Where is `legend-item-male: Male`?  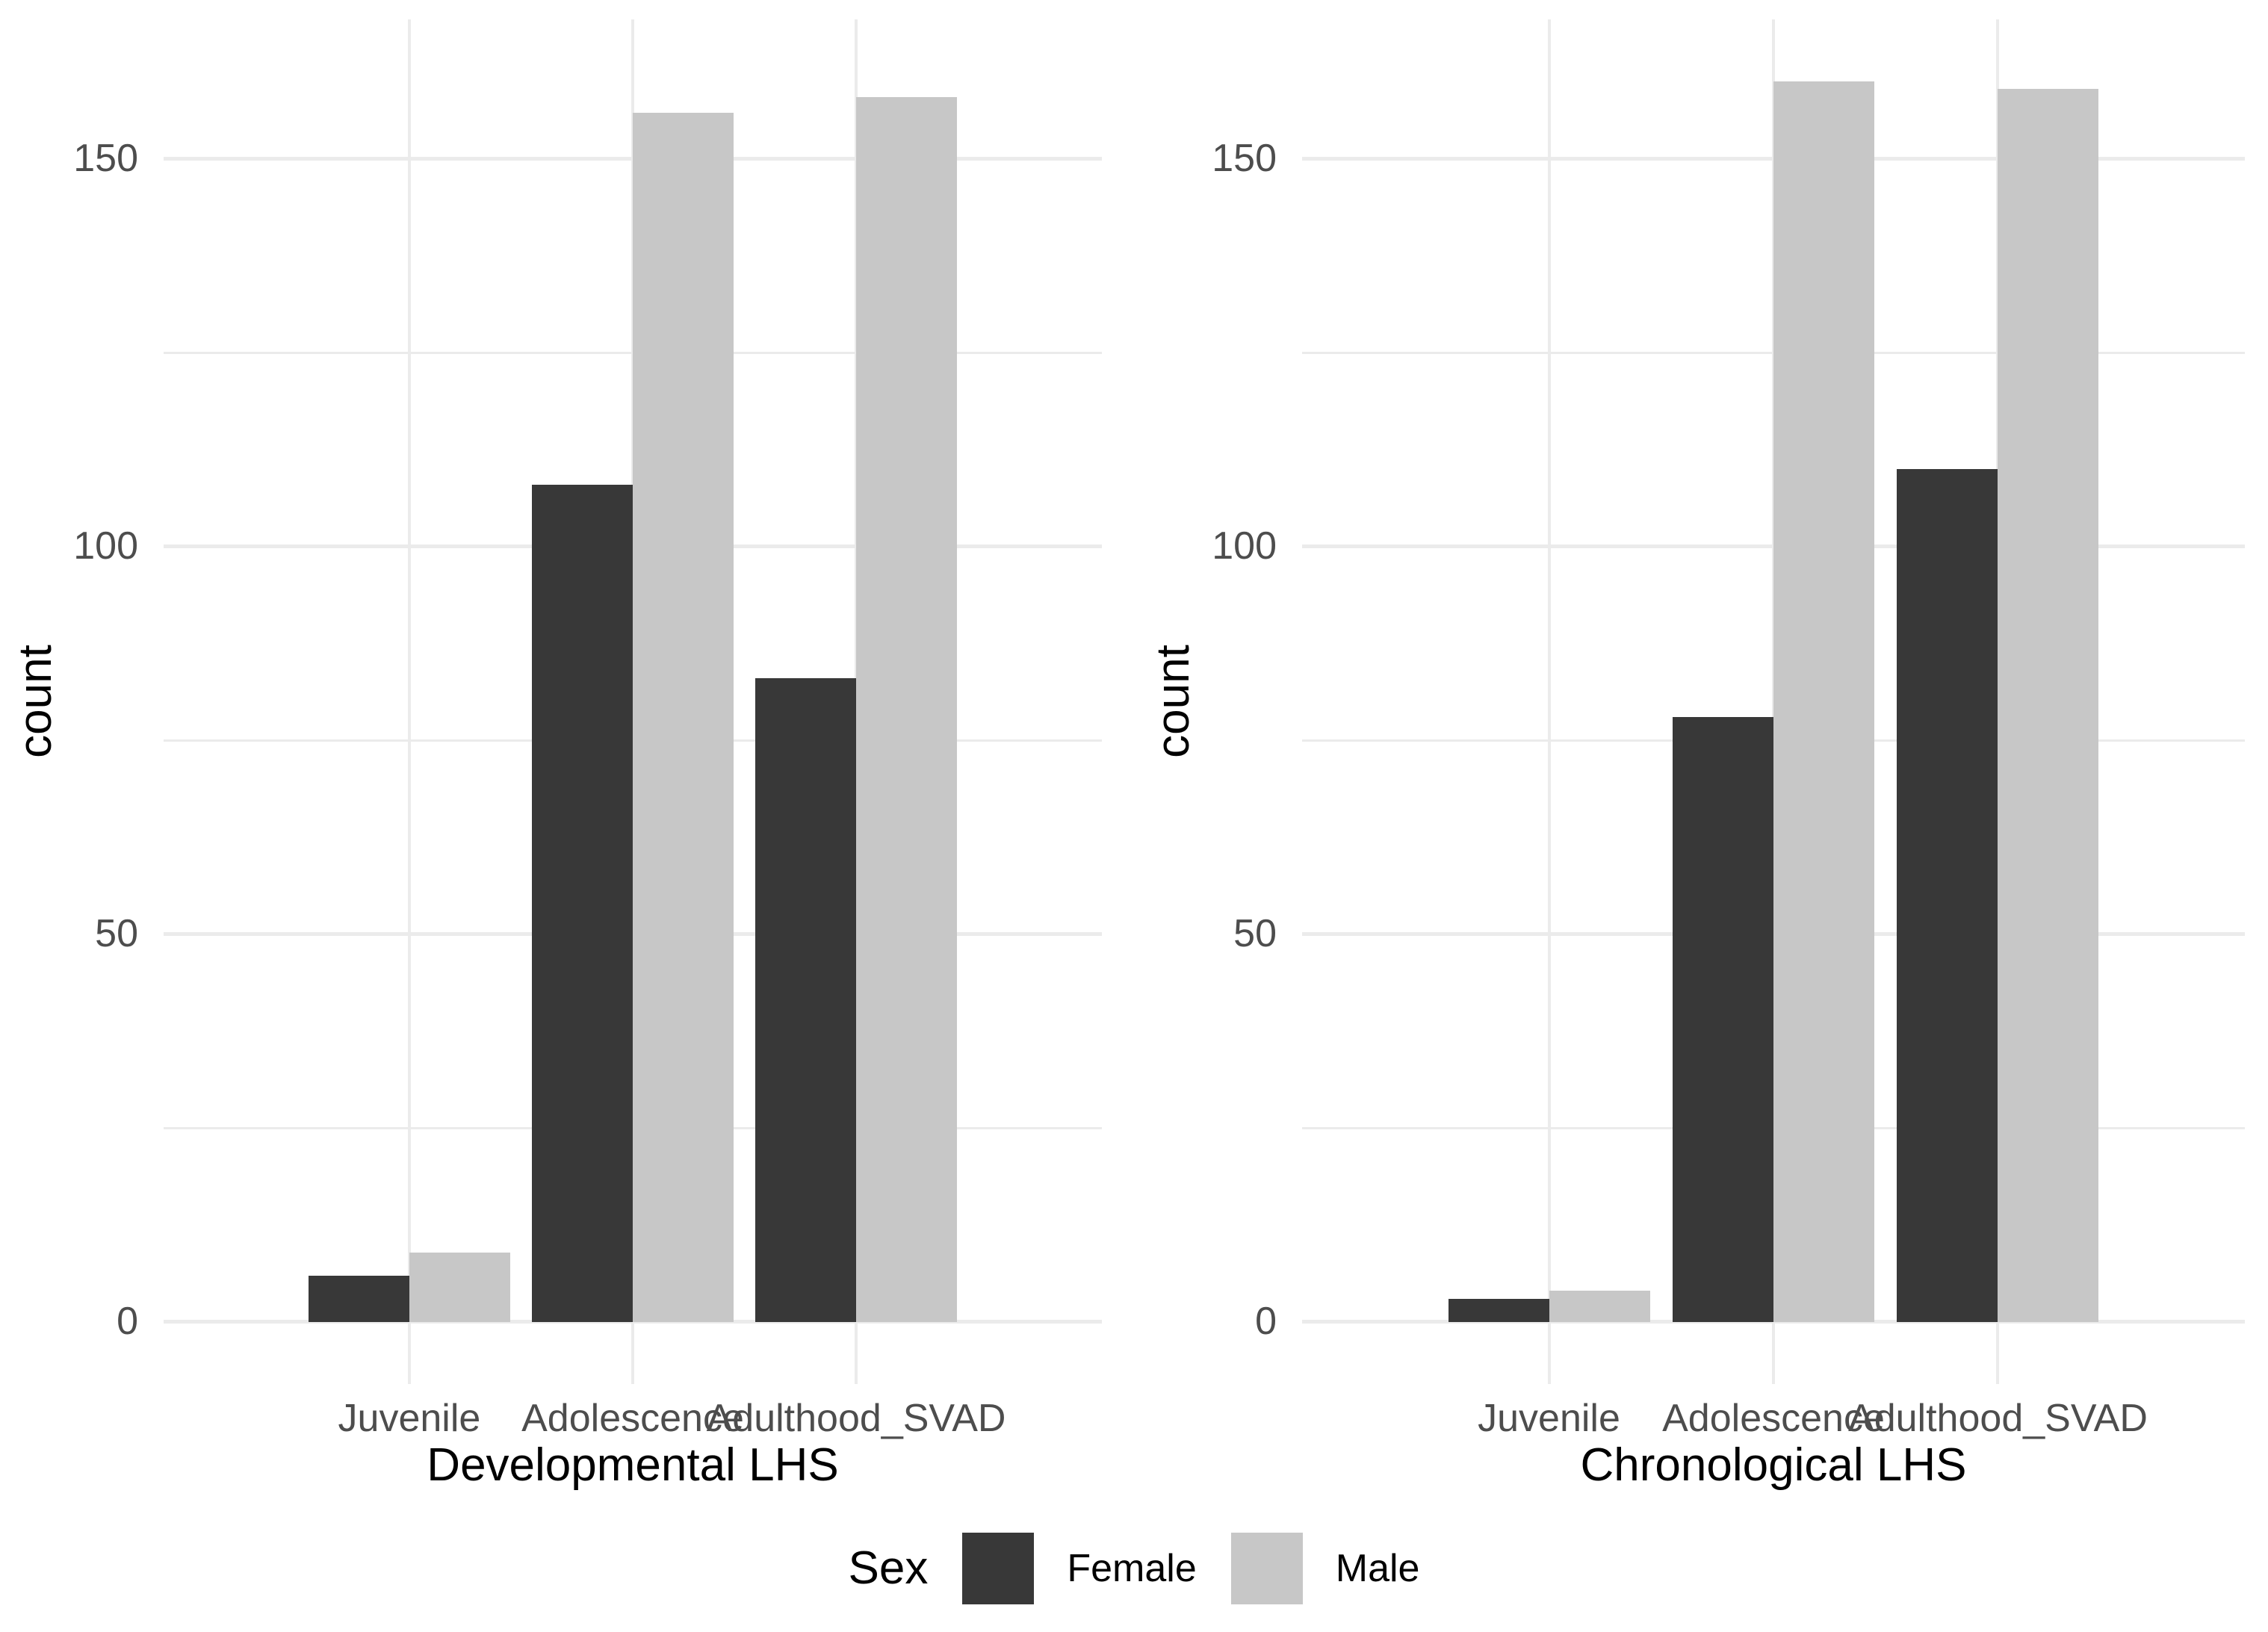 legend-item-male: Male is located at coordinates (1325, 1568).